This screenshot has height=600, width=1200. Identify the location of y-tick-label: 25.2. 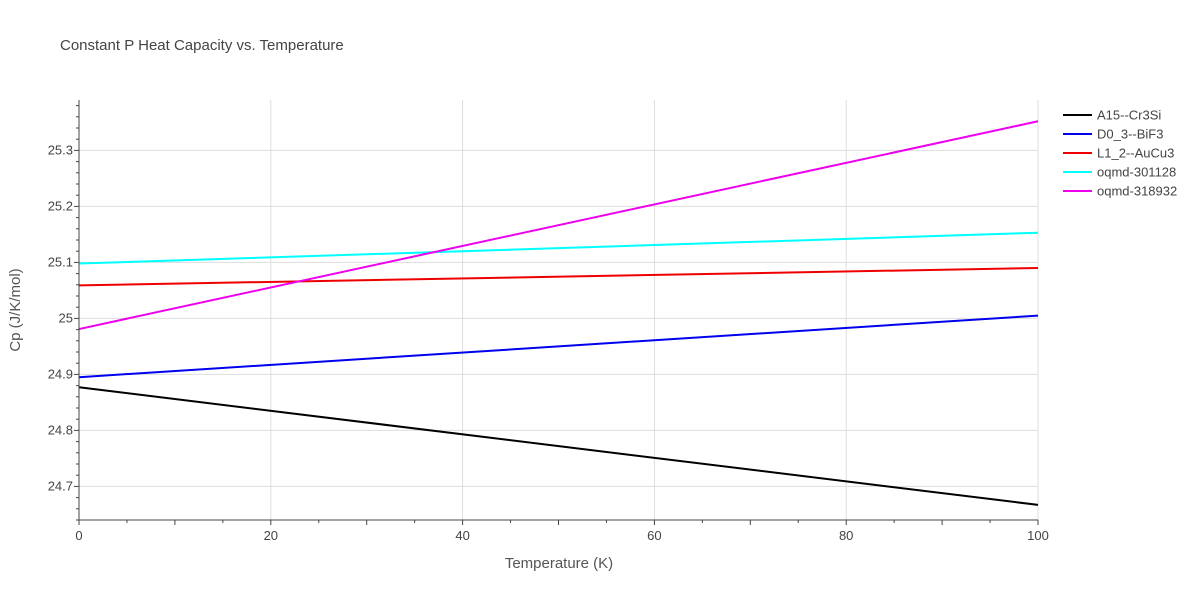
(60, 205).